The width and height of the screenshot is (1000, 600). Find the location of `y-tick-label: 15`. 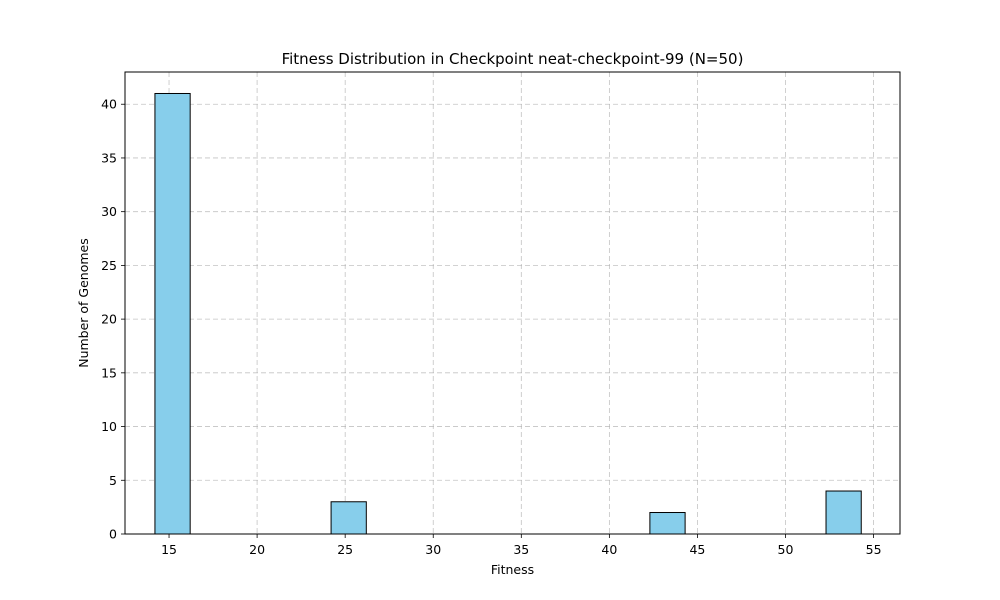

y-tick-label: 15 is located at coordinates (109, 372).